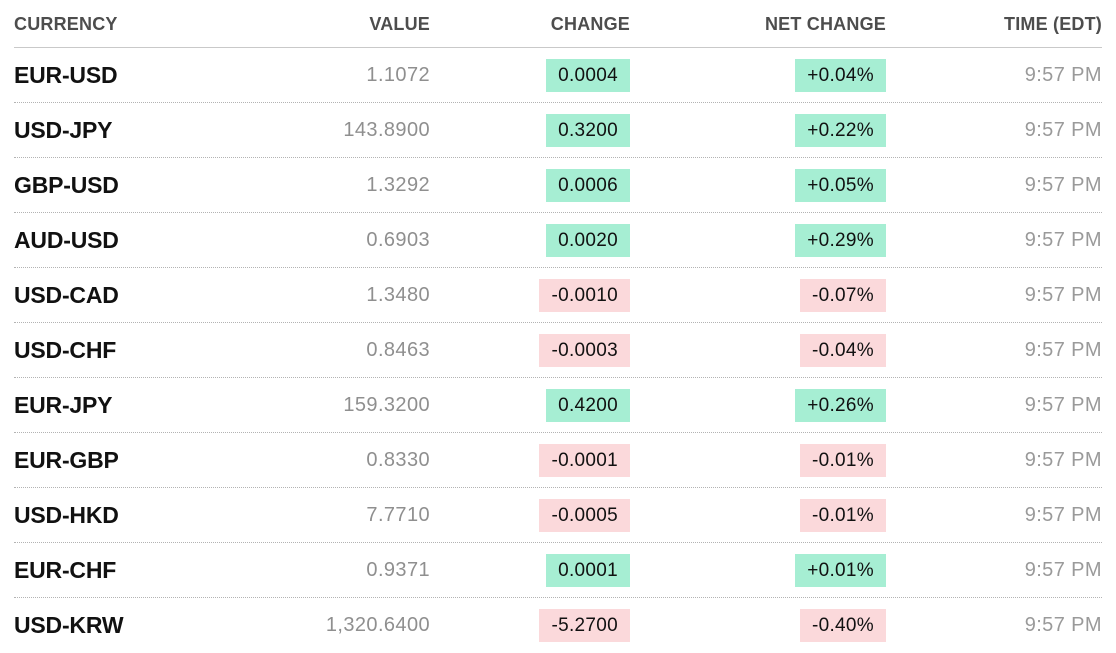 This screenshot has width=1116, height=653. What do you see at coordinates (840, 240) in the screenshot?
I see `net-change-badge: +0.29%` at bounding box center [840, 240].